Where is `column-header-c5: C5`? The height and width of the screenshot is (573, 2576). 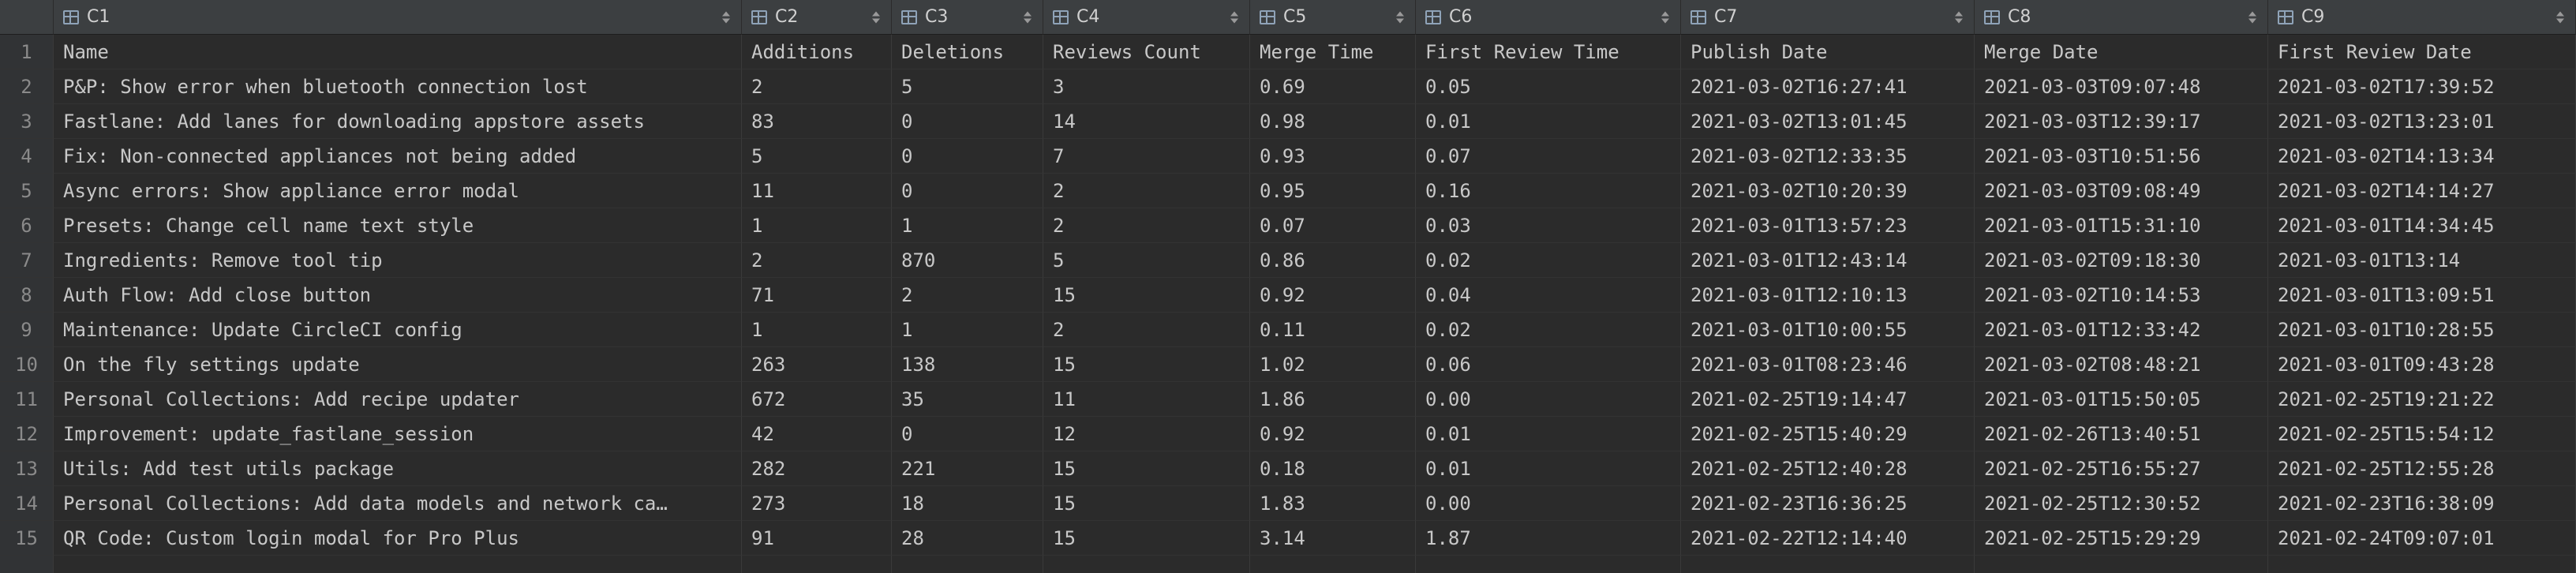 column-header-c5: C5 is located at coordinates (1333, 17).